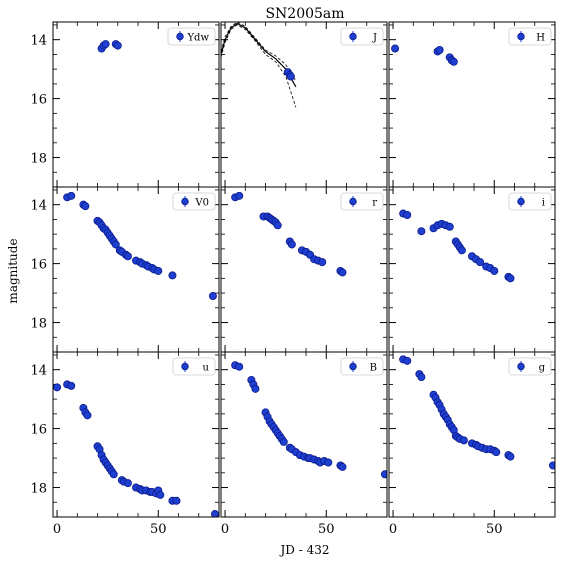 Image resolution: width=564 pixels, height=564 pixels. I want to click on panel-i: i, so click(472, 269).